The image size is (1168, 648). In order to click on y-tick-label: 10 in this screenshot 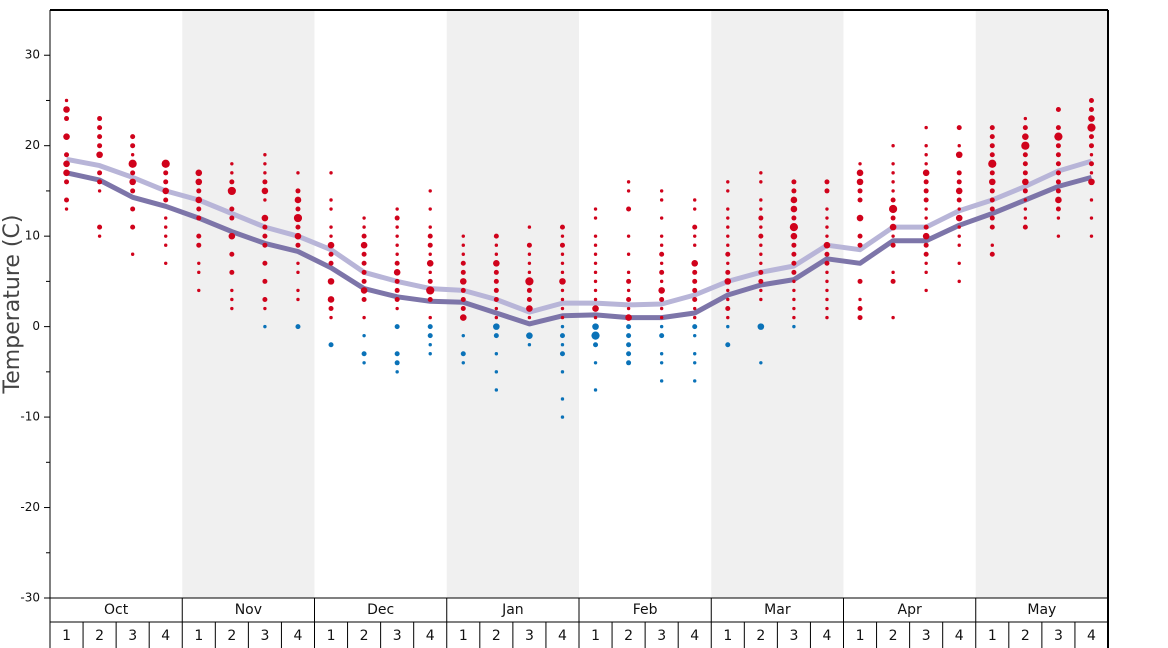, I will do `click(32, 236)`.